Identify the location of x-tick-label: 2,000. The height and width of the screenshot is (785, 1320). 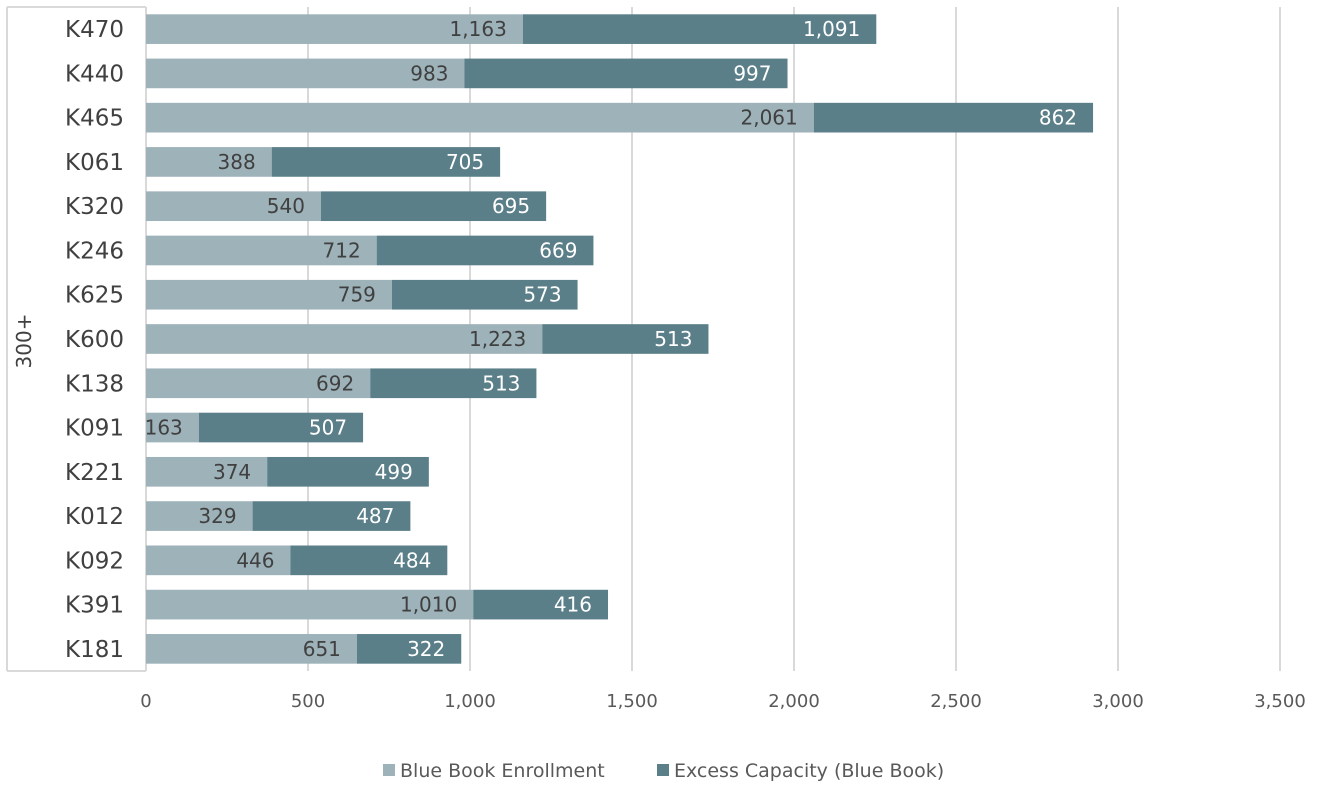
(794, 701).